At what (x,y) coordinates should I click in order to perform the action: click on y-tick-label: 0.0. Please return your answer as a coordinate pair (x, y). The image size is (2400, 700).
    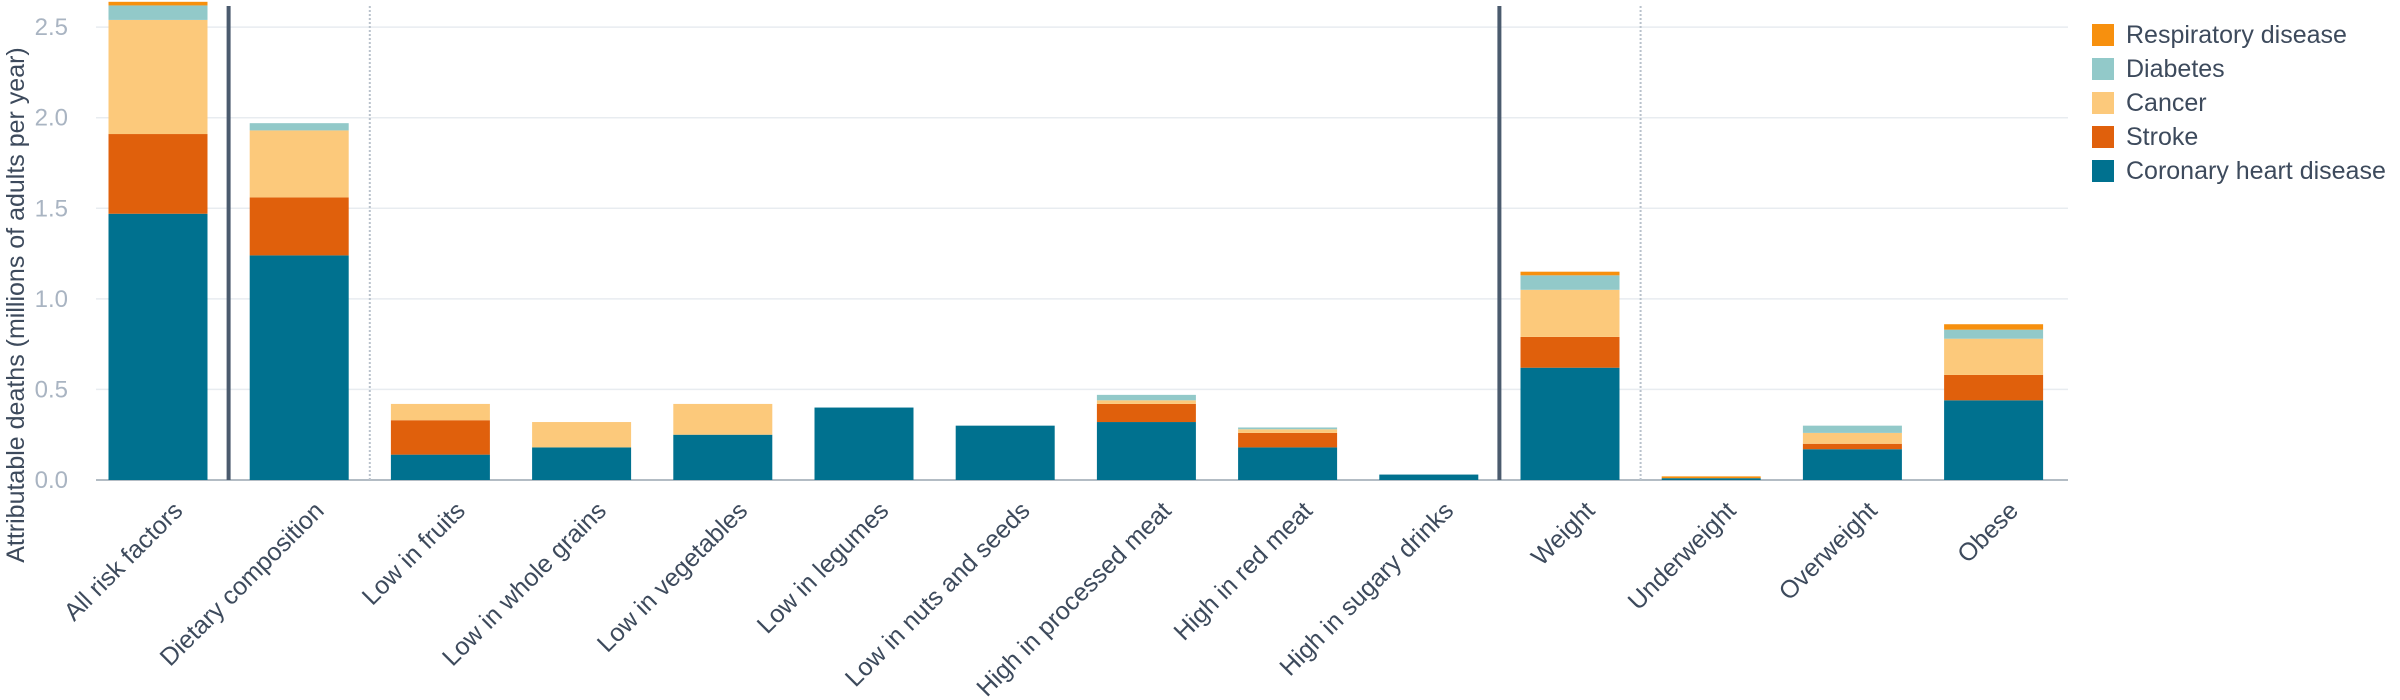
    Looking at the image, I should click on (51, 480).